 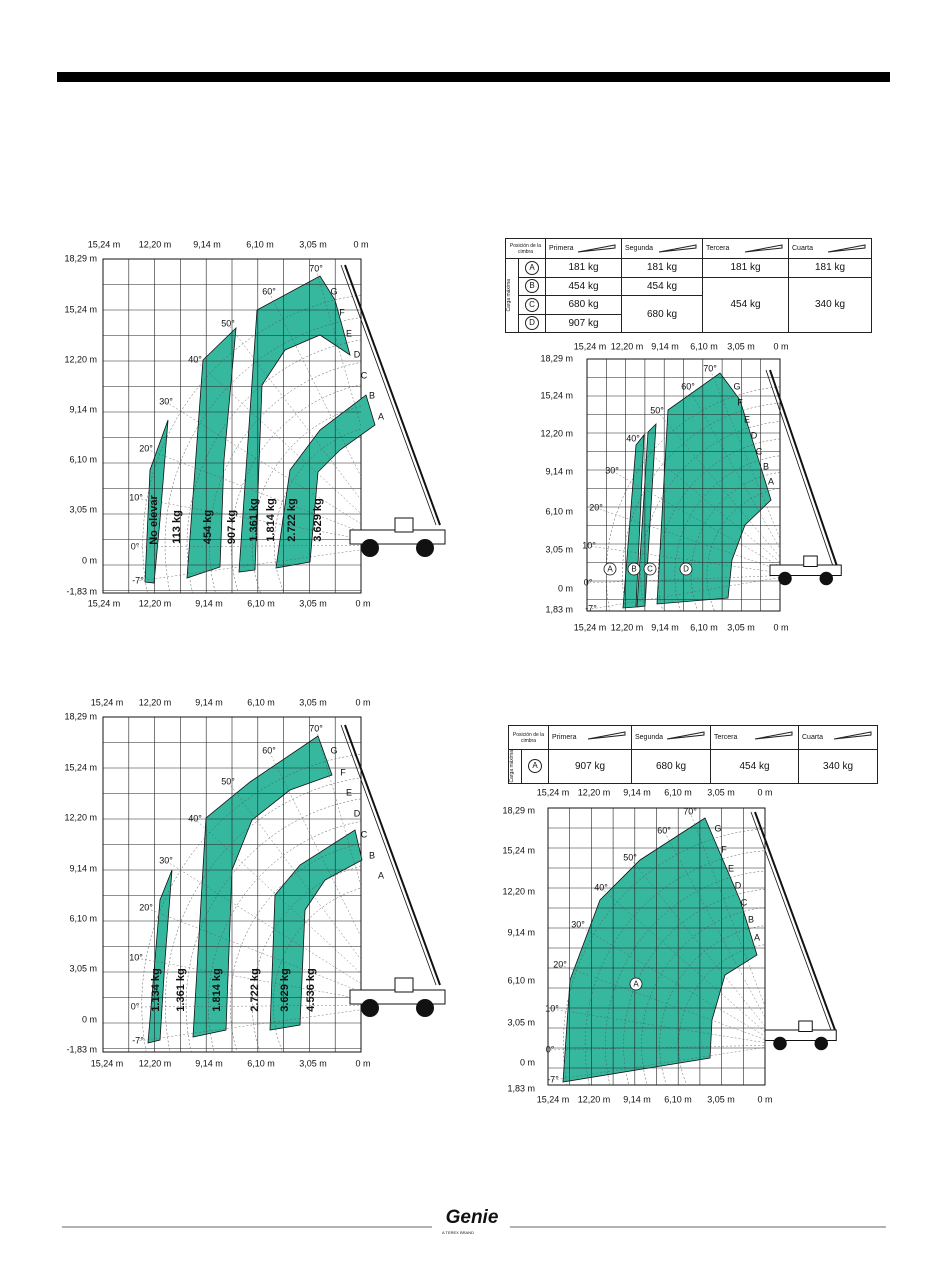 I want to click on machine-cab, so click(x=404, y=525).